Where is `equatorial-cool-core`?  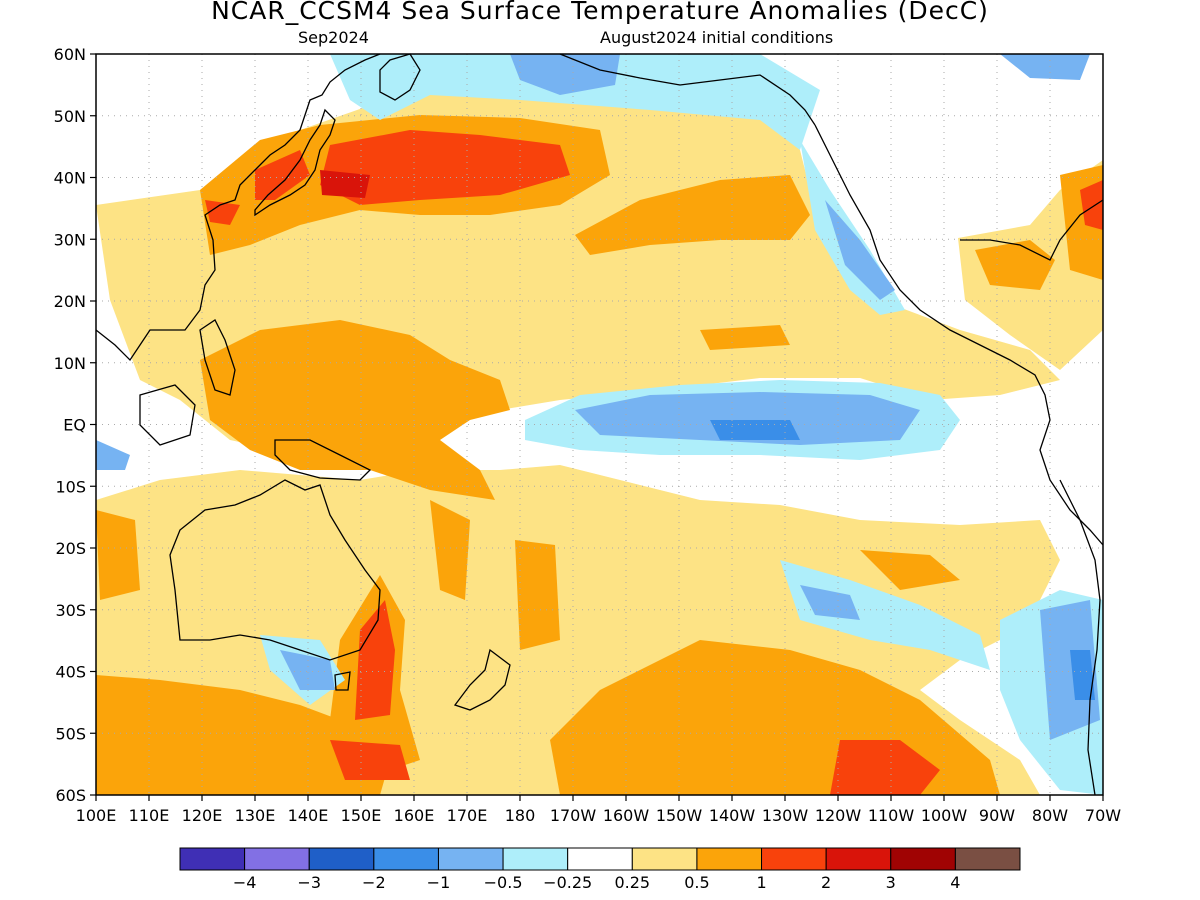
equatorial-cool-core is located at coordinates (747, 418).